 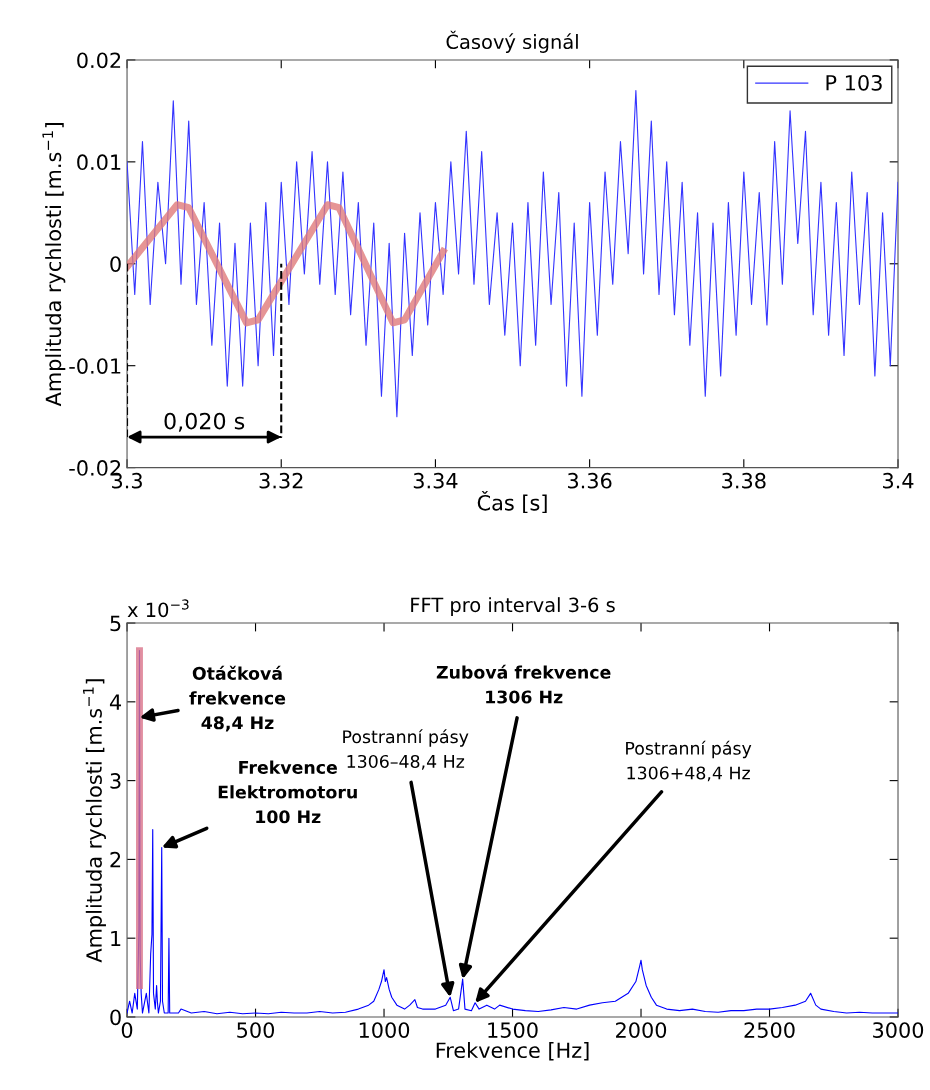 What do you see at coordinates (95, 366) in the screenshot?
I see `y-tick-label: -0.01` at bounding box center [95, 366].